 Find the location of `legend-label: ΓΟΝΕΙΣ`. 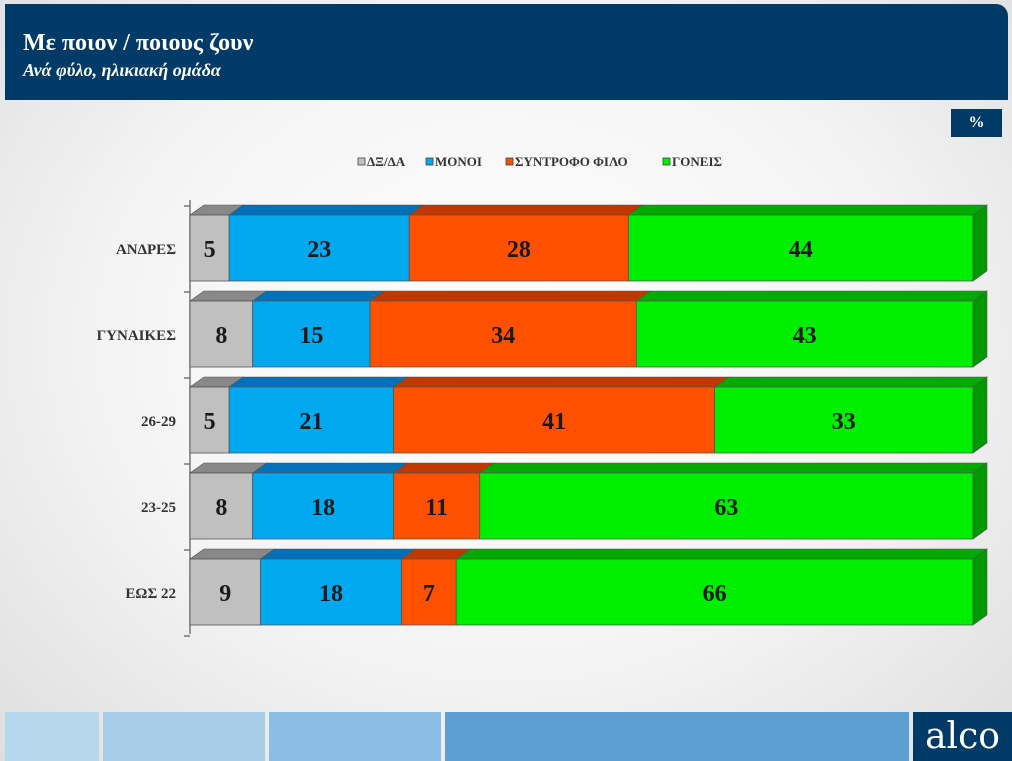

legend-label: ΓΟΝΕΙΣ is located at coordinates (697, 161).